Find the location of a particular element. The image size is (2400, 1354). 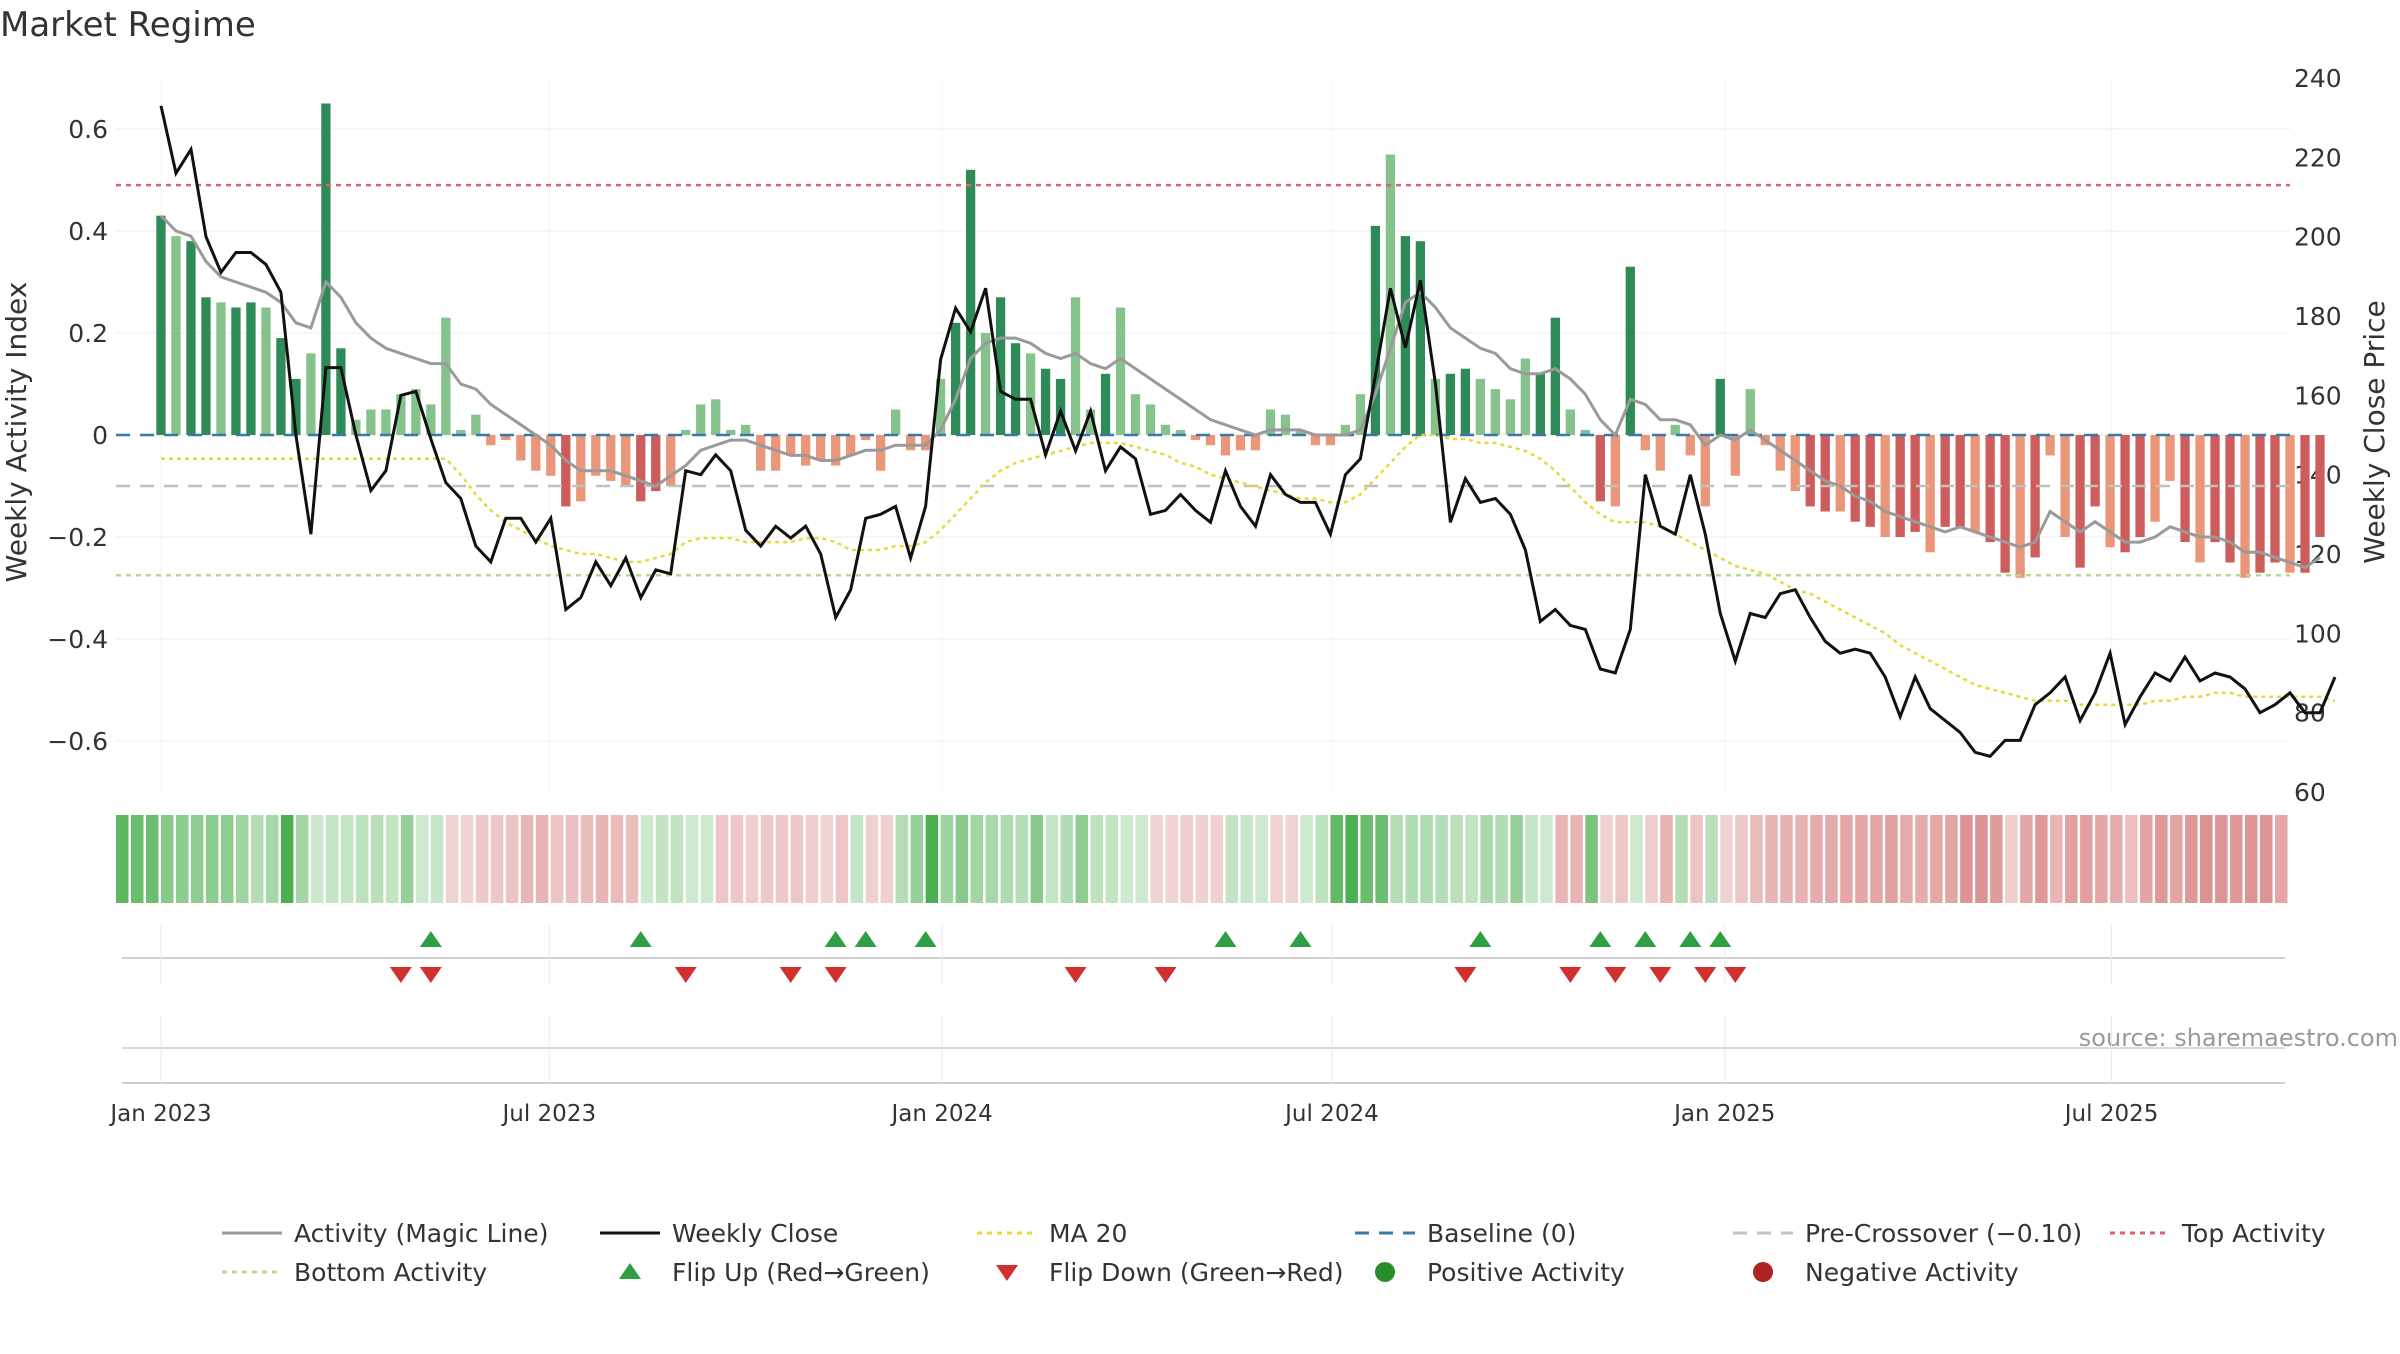

y-left-tick-label: 0.6 is located at coordinates (88, 129).